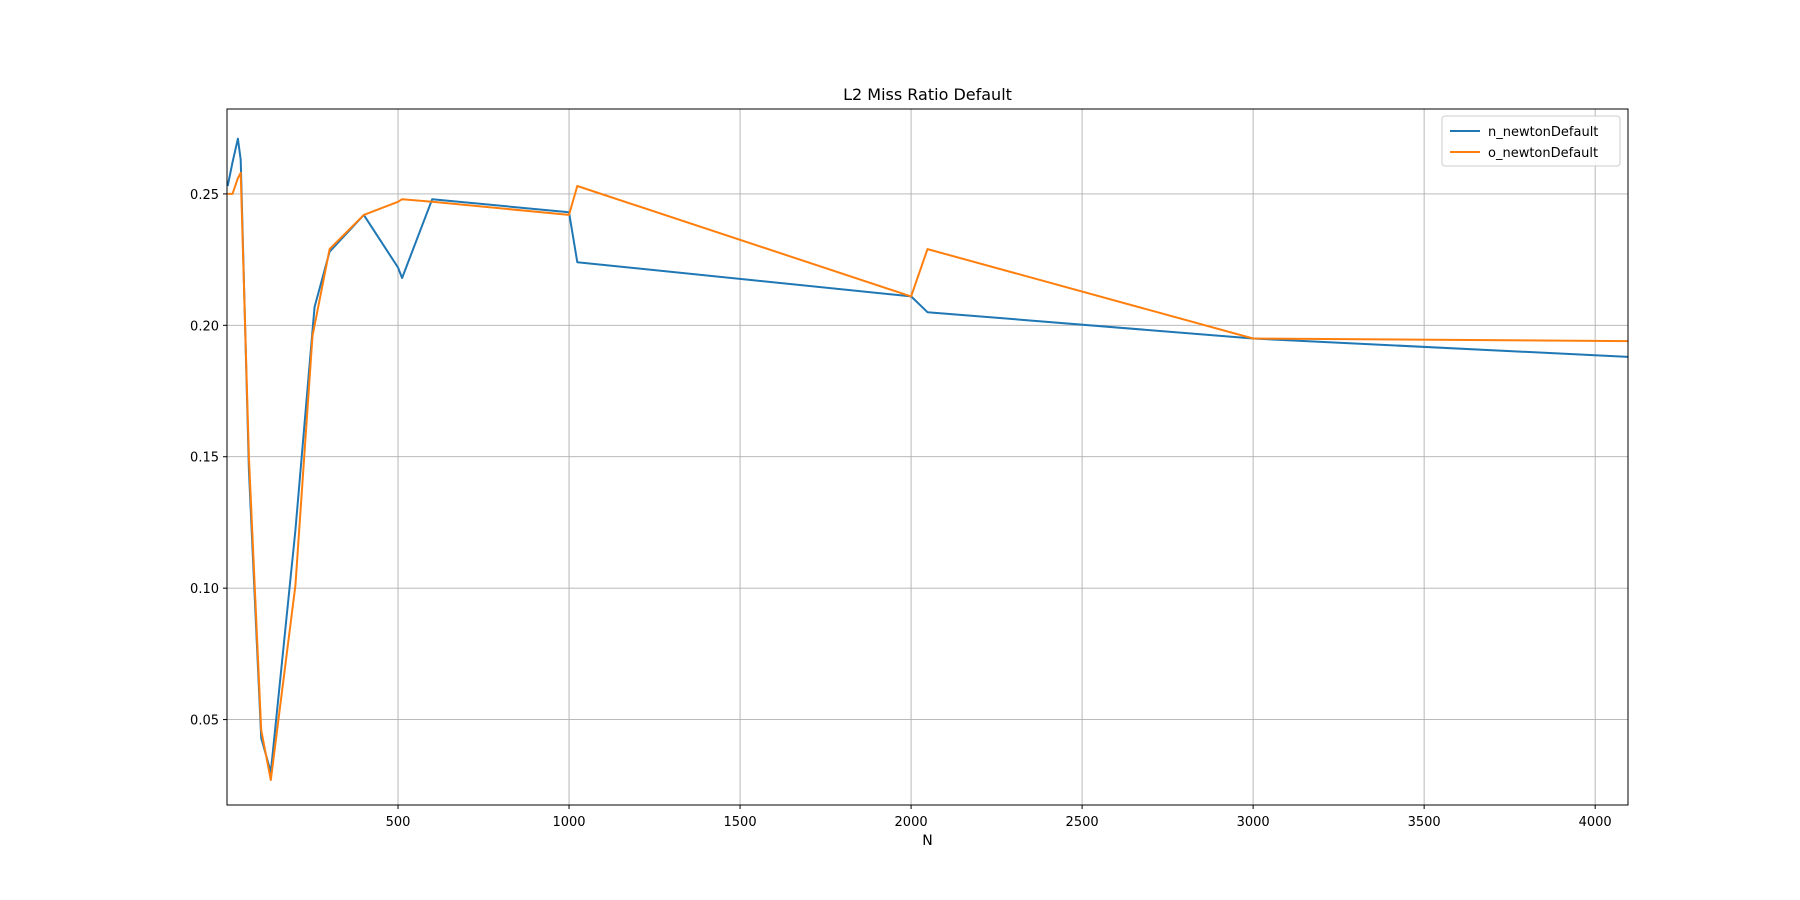  I want to click on legend-label: o_newtonDefault, so click(1543, 153).